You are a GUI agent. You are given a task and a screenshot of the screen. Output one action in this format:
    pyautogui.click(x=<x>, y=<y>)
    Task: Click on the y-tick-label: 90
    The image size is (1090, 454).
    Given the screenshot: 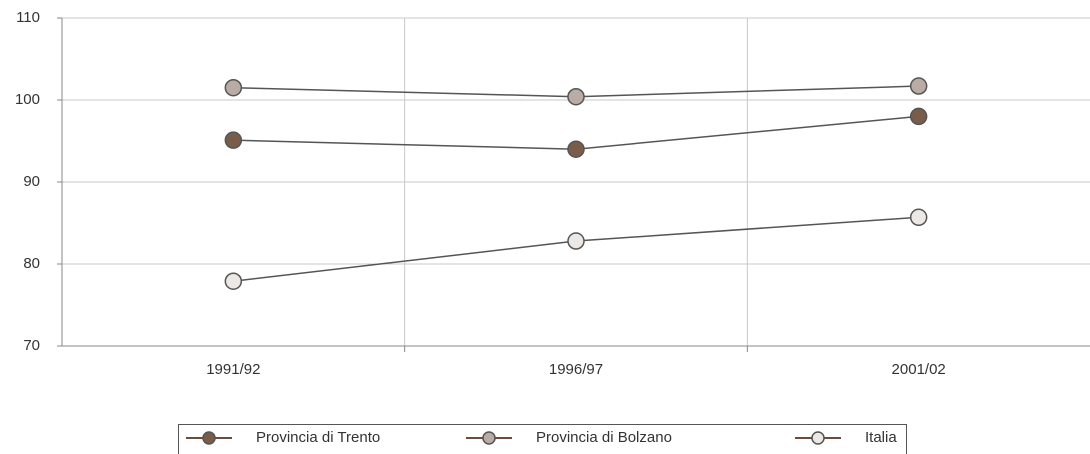 What is the action you would take?
    pyautogui.click(x=31, y=181)
    